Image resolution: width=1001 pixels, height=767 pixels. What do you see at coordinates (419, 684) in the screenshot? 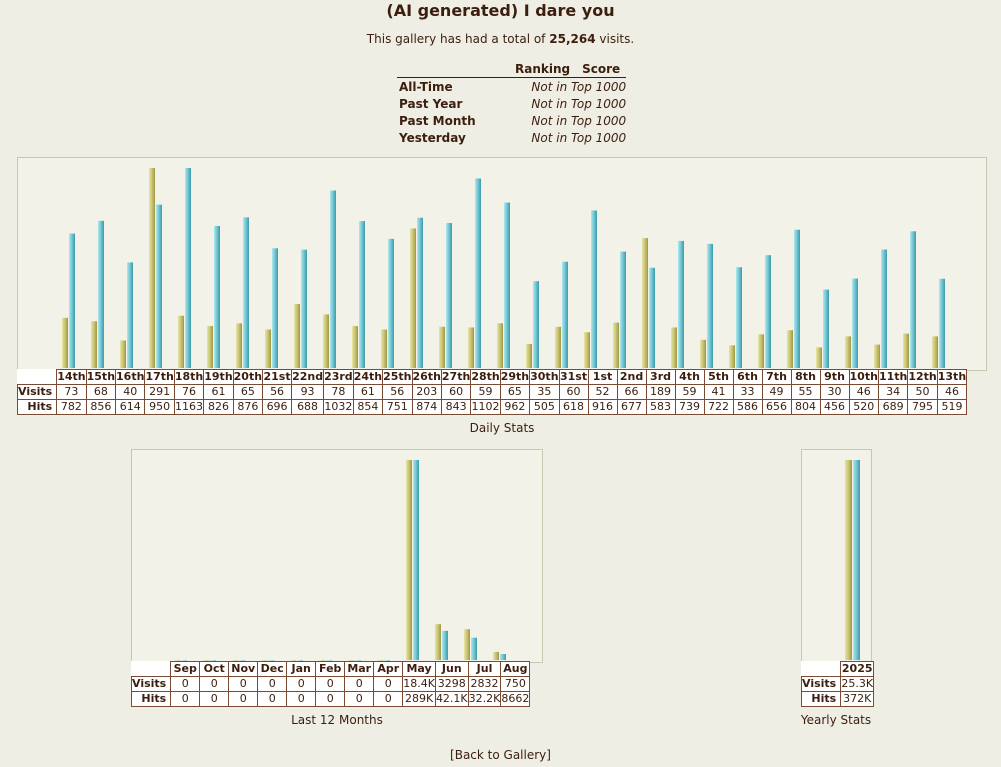
I see `data-label: 18.4K` at bounding box center [419, 684].